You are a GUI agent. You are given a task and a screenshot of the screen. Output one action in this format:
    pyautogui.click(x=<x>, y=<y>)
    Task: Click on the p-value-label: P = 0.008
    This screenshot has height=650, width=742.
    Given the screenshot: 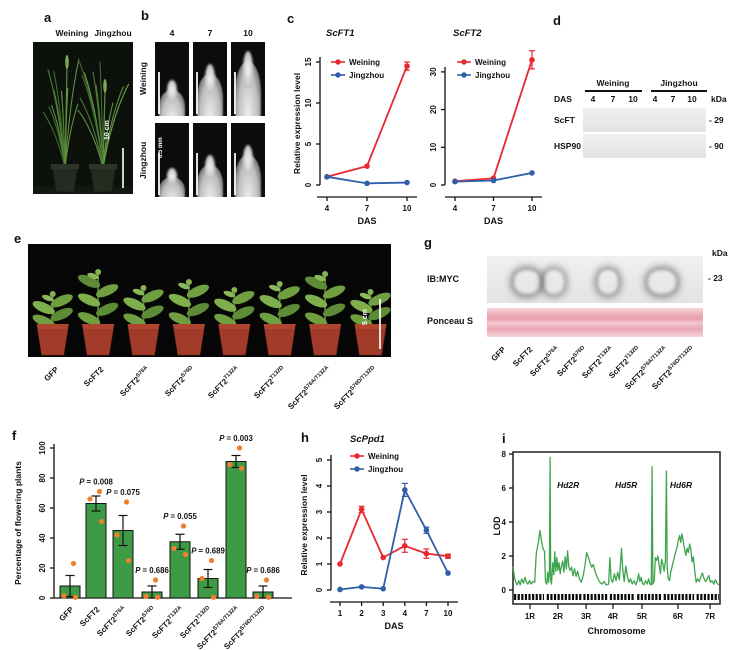 What is the action you would take?
    pyautogui.click(x=96, y=482)
    